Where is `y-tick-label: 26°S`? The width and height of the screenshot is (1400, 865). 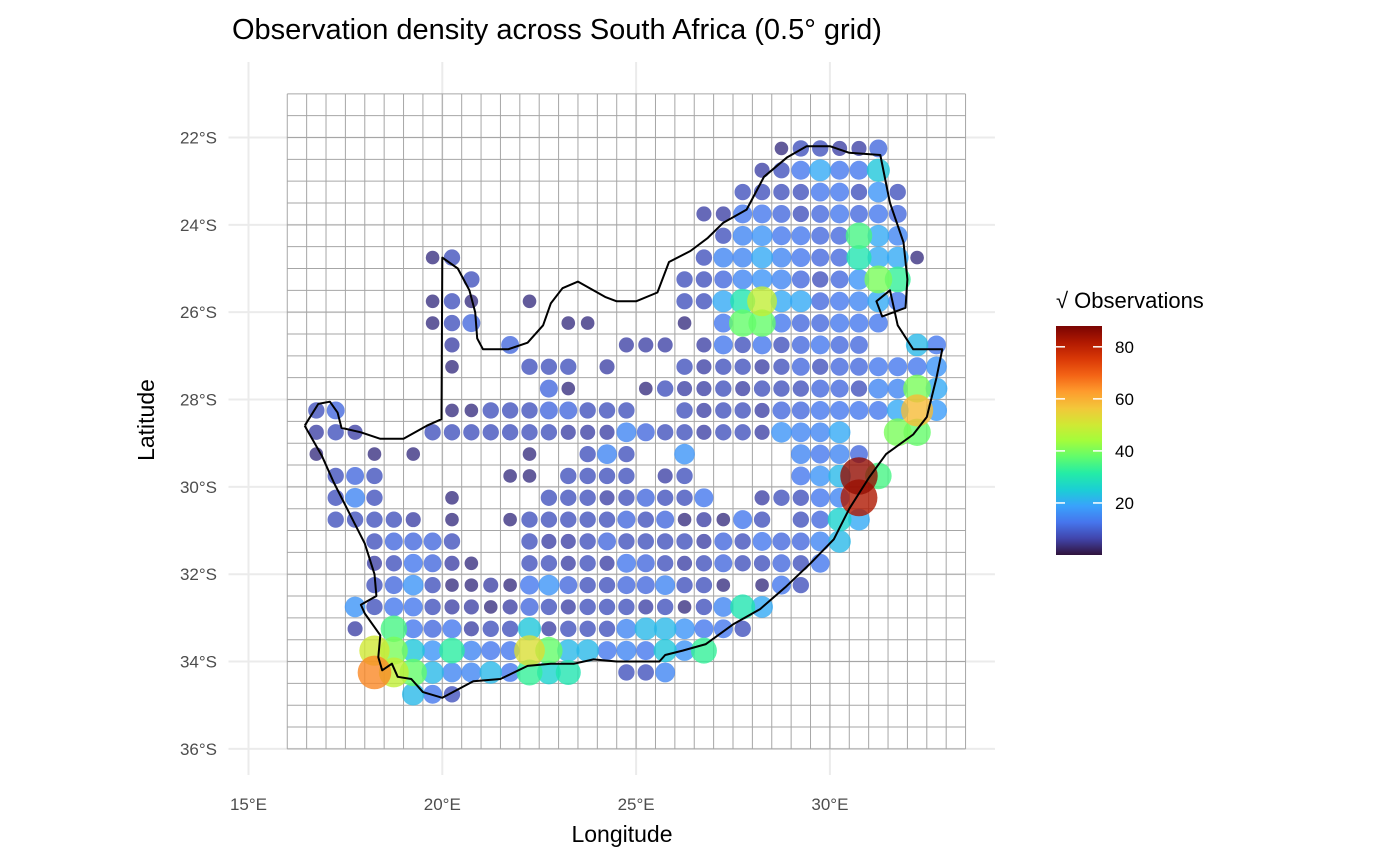 y-tick-label: 26°S is located at coordinates (198, 312).